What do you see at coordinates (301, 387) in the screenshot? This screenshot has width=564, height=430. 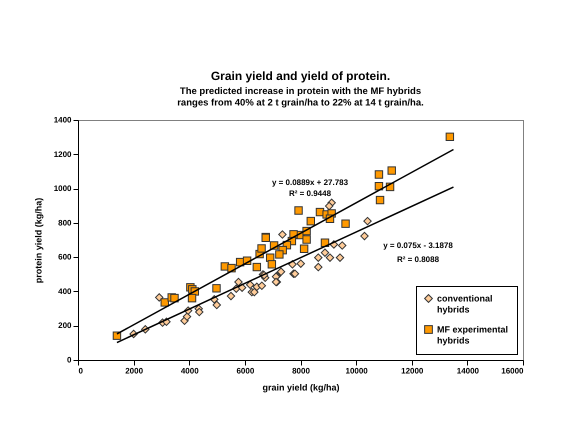 I see `x-axis-title: grain yield (kg/ha)` at bounding box center [301, 387].